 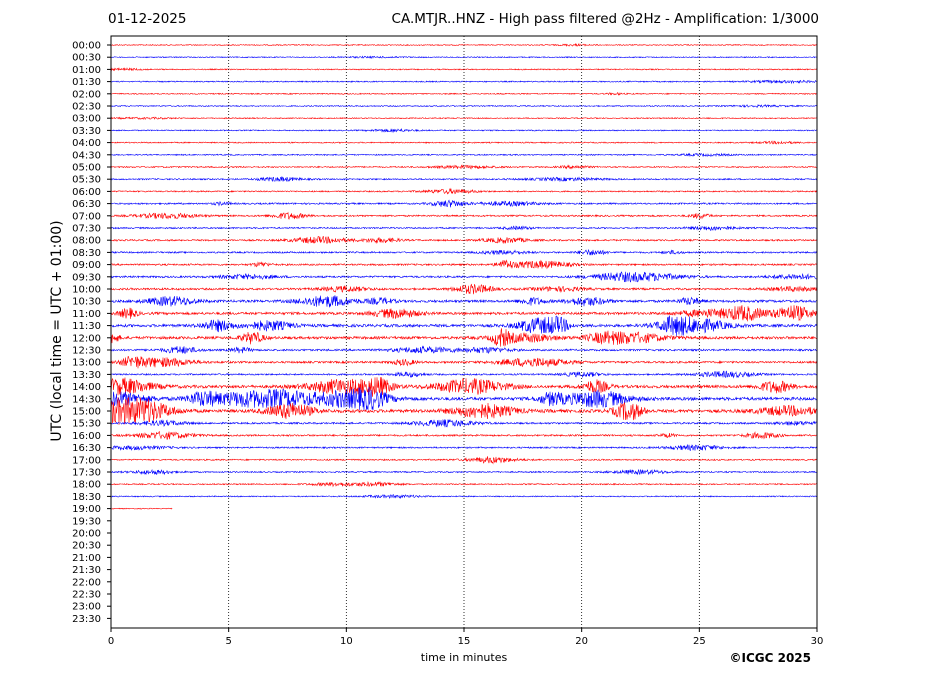 What do you see at coordinates (86, 424) in the screenshot?
I see `y-tick-label: 15:30` at bounding box center [86, 424].